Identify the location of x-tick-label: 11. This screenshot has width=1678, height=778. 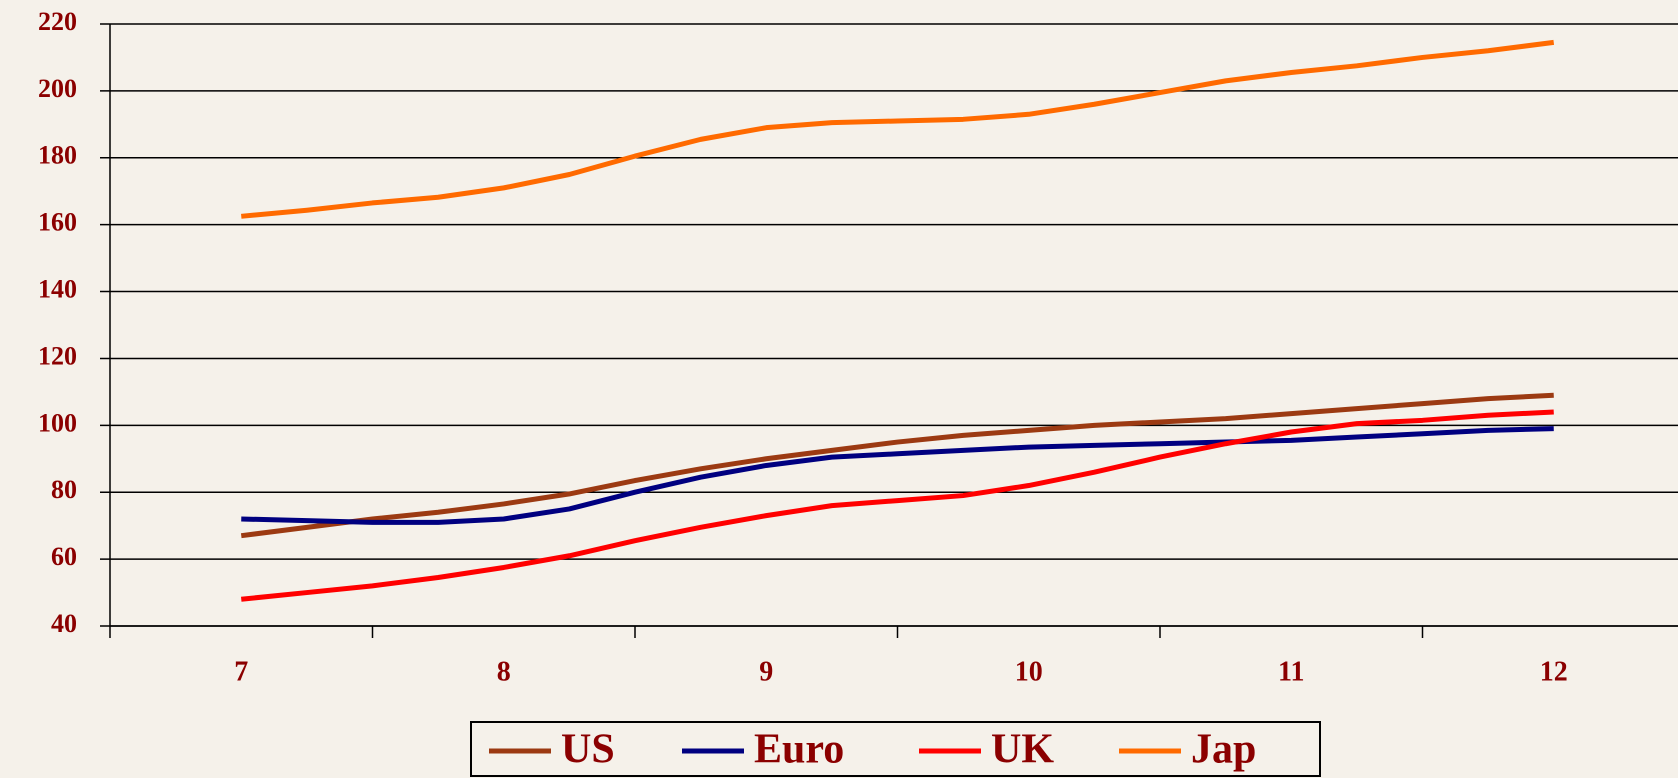
(1291, 671).